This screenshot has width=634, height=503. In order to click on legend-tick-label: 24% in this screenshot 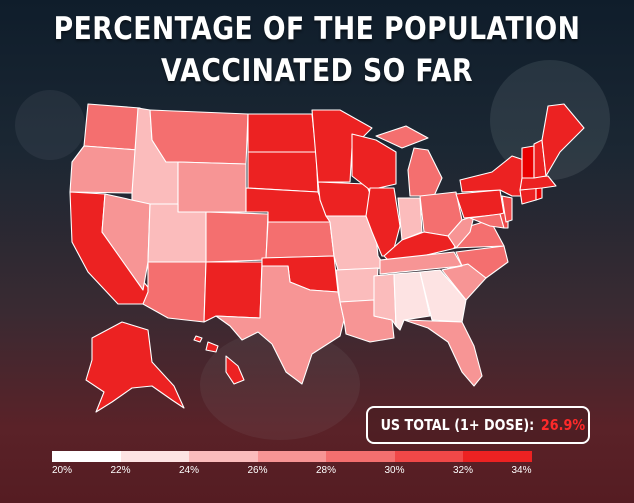, I will do `click(189, 470)`.